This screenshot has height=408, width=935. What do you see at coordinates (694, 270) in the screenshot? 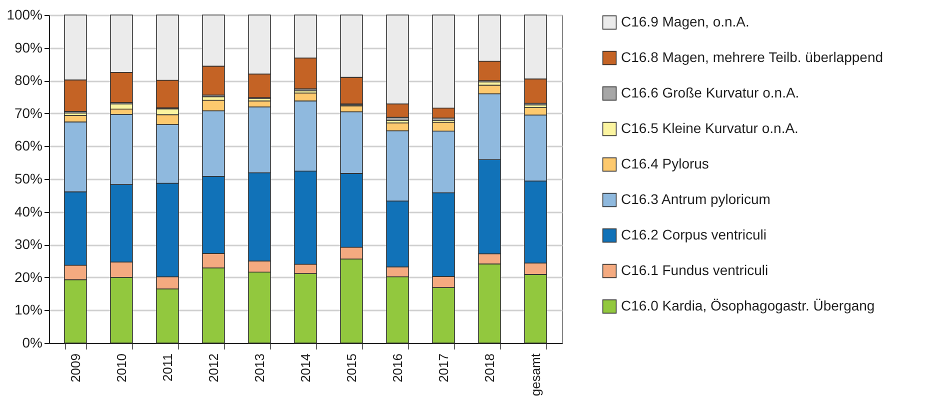
I see `legend-label: C16.1 Fundus ventriculi` at bounding box center [694, 270].